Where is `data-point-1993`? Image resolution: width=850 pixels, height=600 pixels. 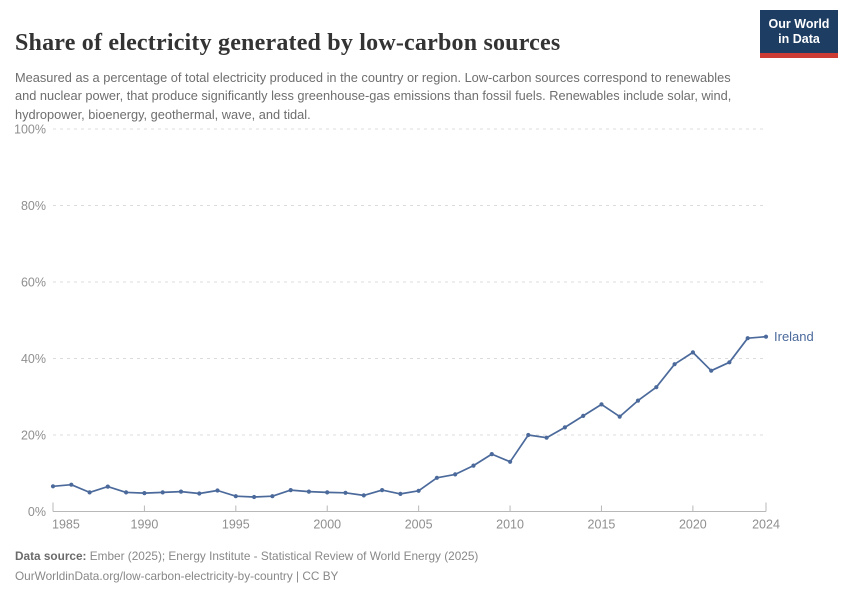
data-point-1993 is located at coordinates (199, 493).